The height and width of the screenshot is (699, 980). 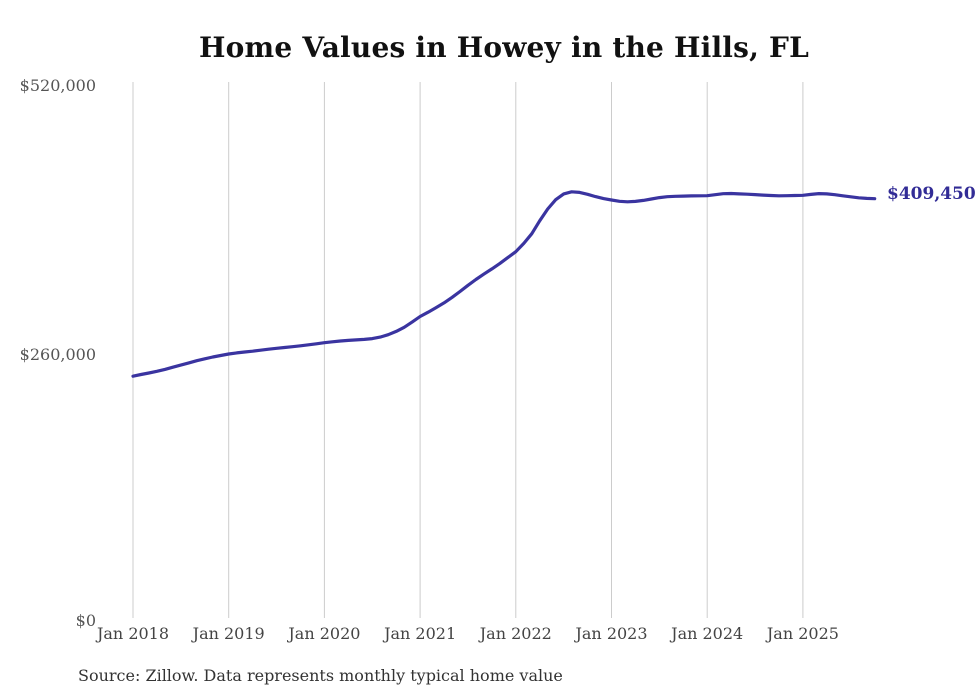 What do you see at coordinates (324, 633) in the screenshot?
I see `x-tick-label-Jan-2020: Jan 2020` at bounding box center [324, 633].